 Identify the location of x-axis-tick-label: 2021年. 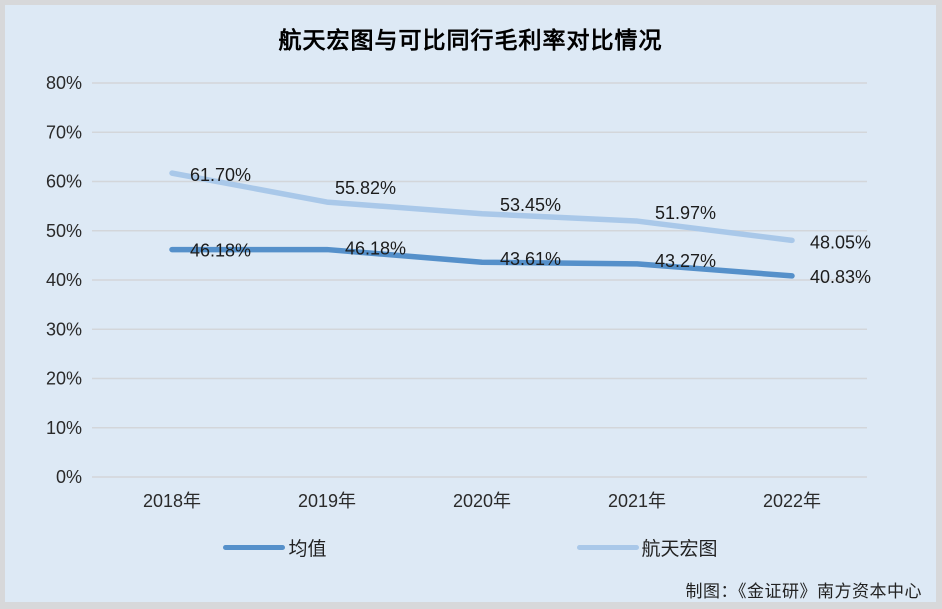
(637, 501).